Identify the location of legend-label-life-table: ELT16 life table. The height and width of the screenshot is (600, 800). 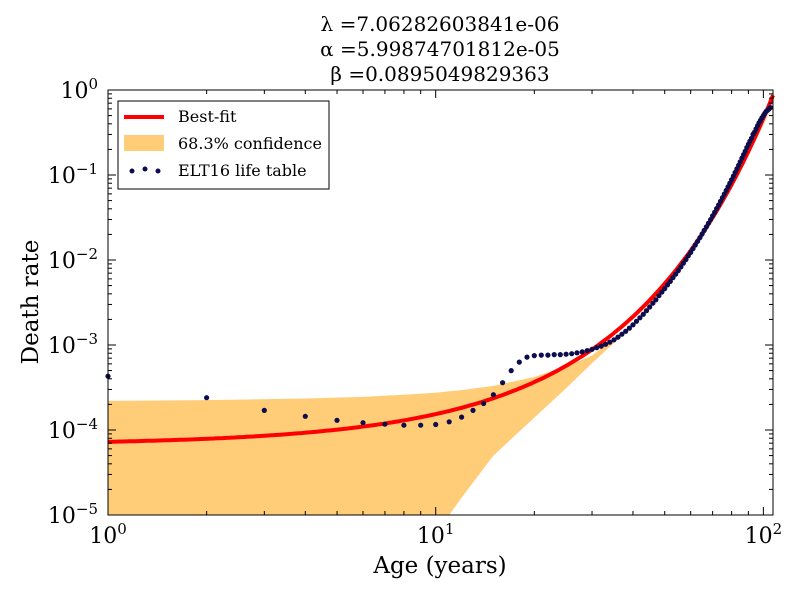
(242, 170).